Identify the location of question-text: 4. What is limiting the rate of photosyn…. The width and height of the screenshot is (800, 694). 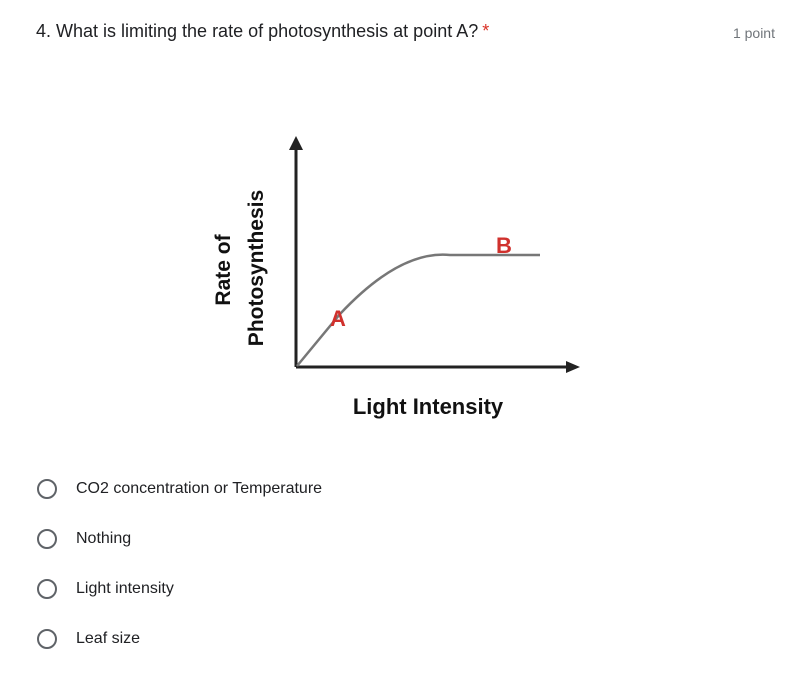
(257, 31).